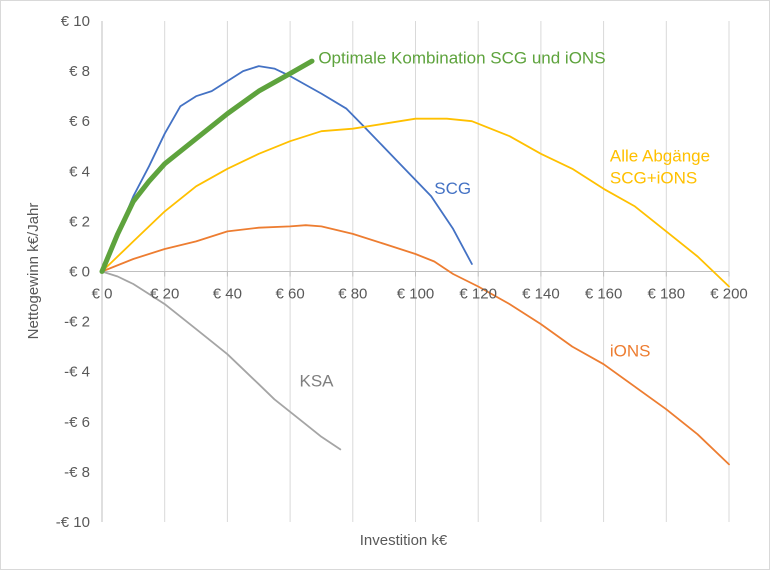  Describe the element at coordinates (404, 540) in the screenshot. I see `x-axis-title: Investition k€` at that location.